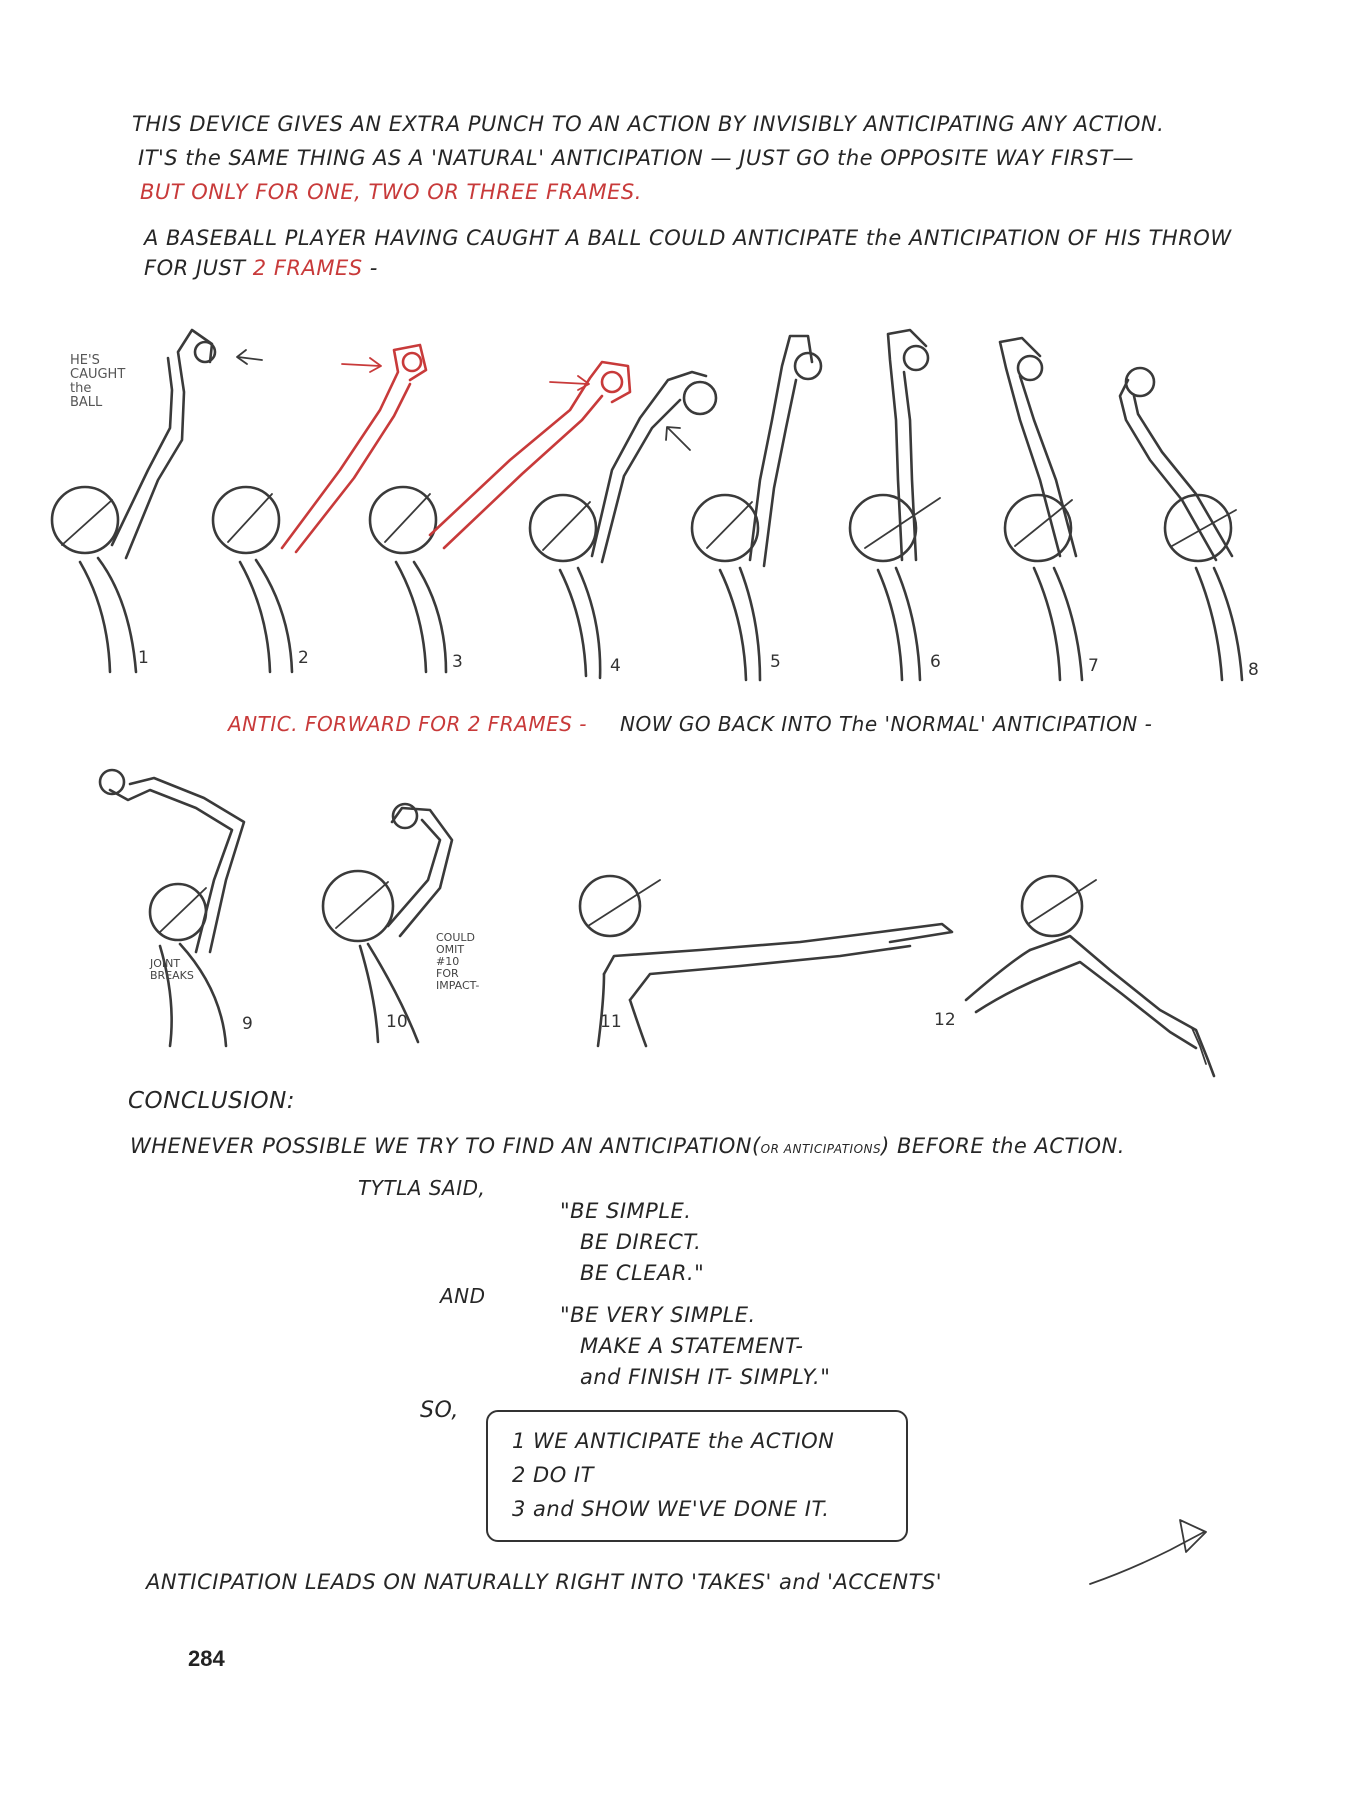 This screenshot has width=1364, height=1800. Describe the element at coordinates (615, 666) in the screenshot. I see `frame-number-4: 4` at that location.